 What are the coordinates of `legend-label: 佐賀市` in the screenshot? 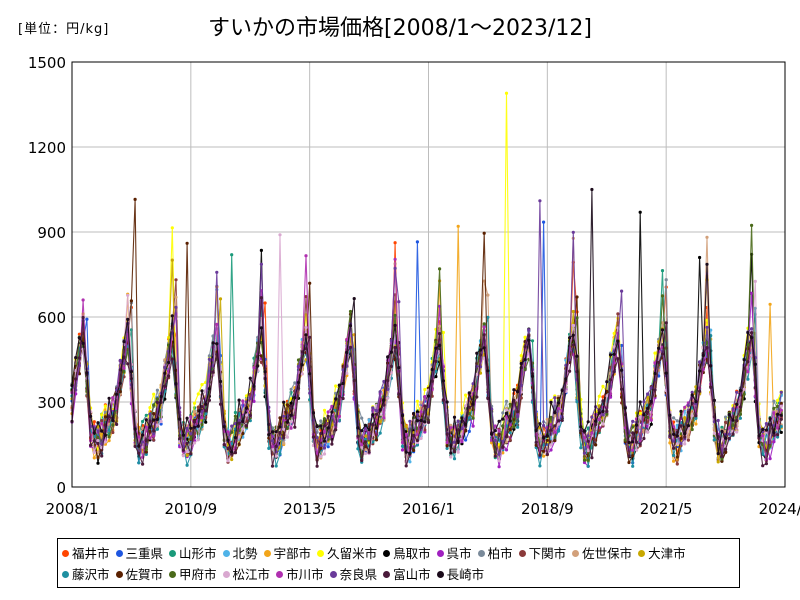 It's located at (144, 574).